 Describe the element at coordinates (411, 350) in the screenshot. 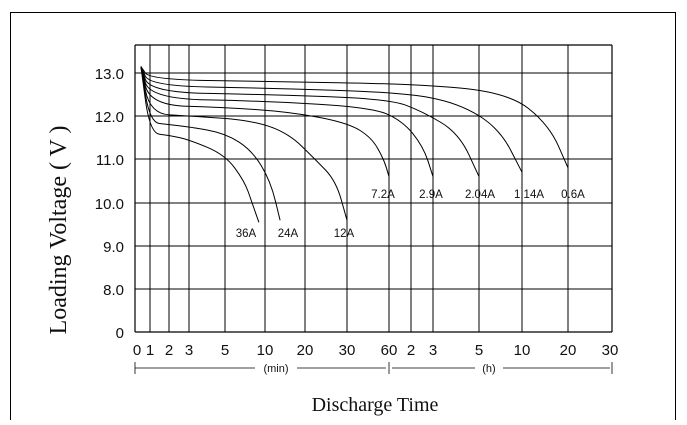

I see `x-tick-label-h: 2` at that location.